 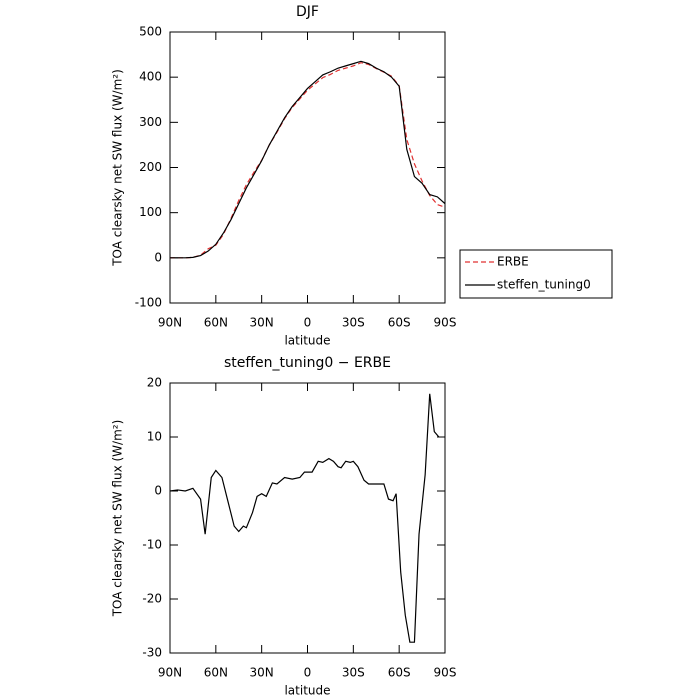 What do you see at coordinates (150, 77) in the screenshot?
I see `y-tick-label: 400` at bounding box center [150, 77].